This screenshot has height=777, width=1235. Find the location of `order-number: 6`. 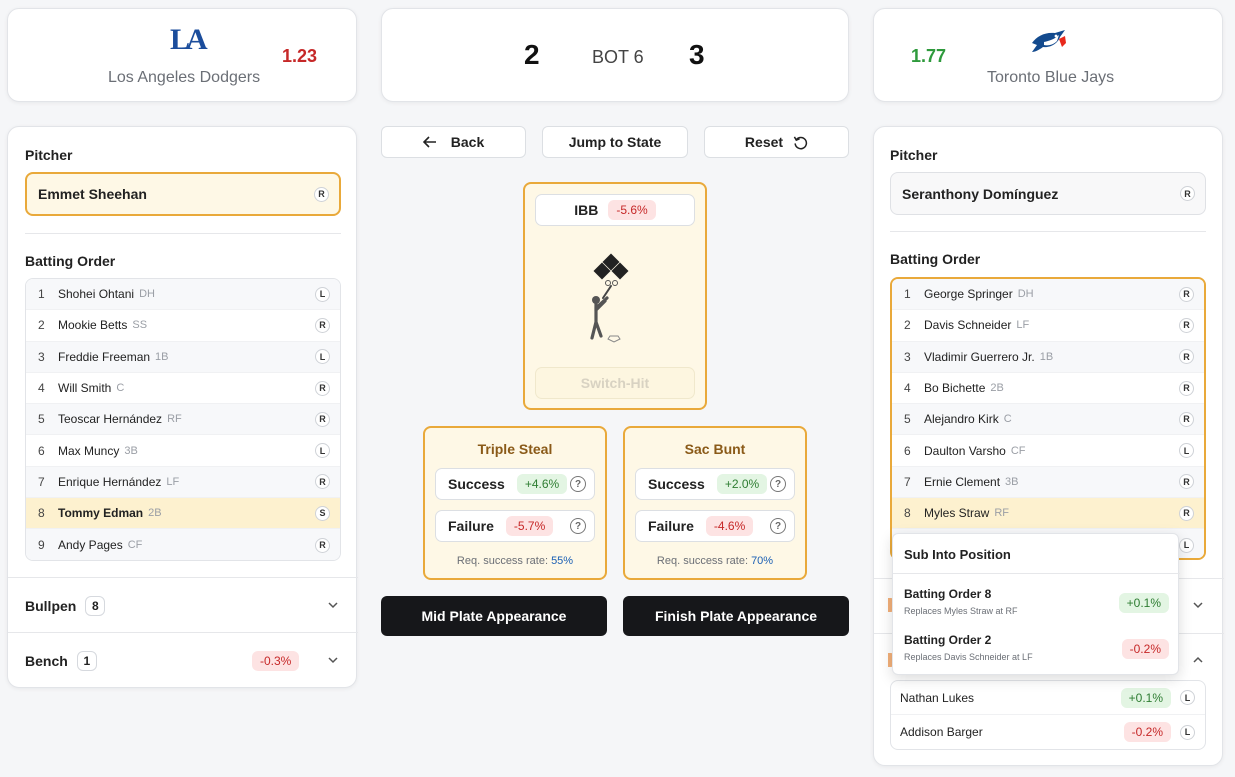

order-number: 6 is located at coordinates (907, 450).